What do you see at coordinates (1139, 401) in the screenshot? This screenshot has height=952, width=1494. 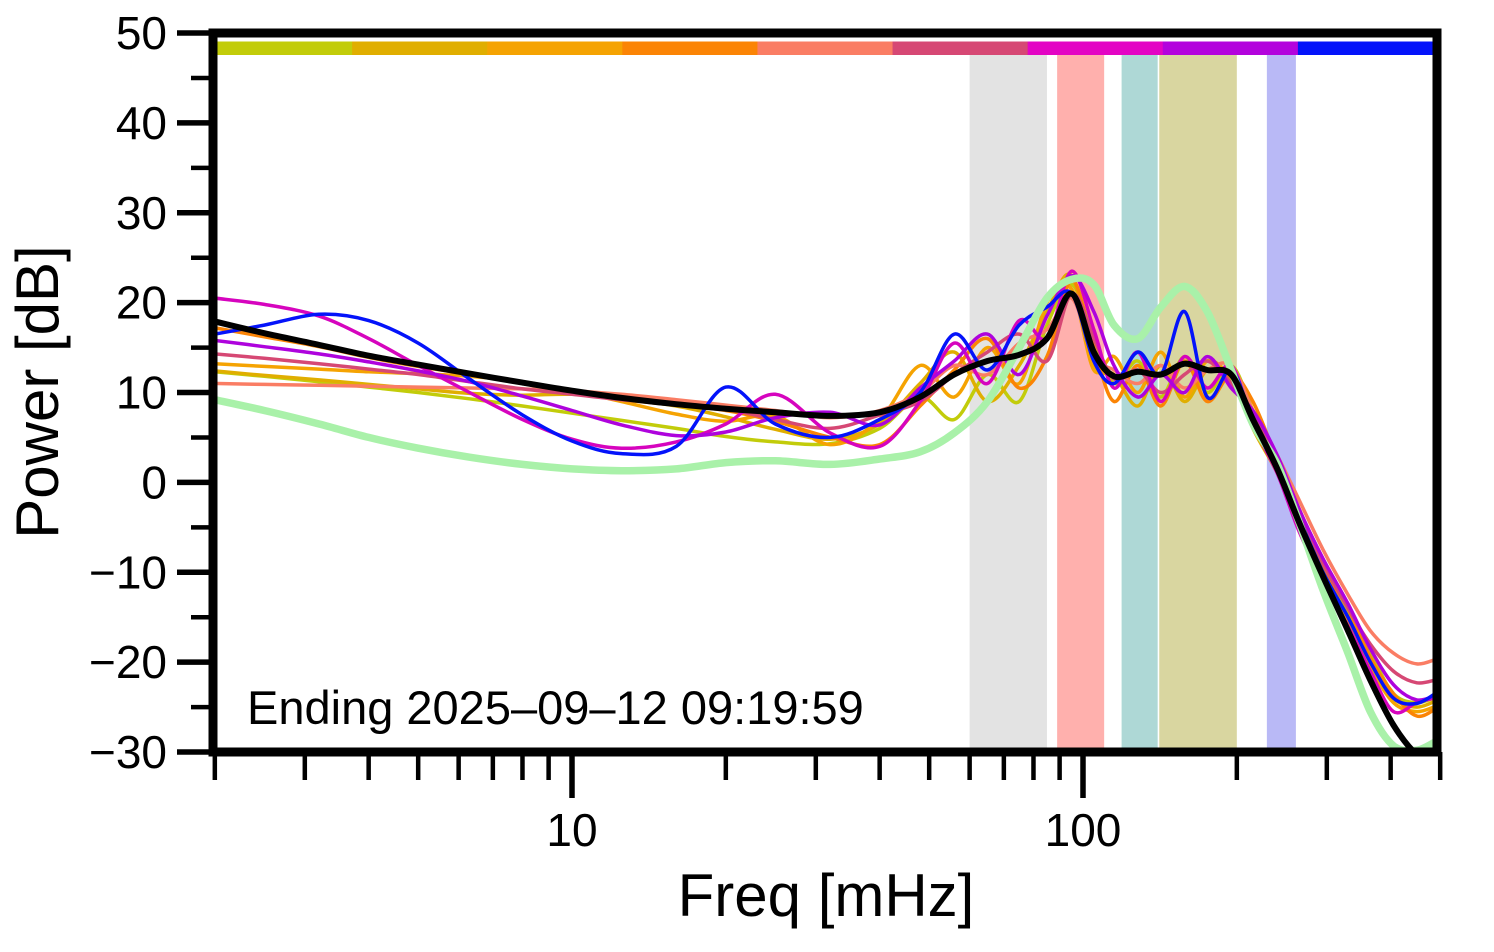 I see `band-teal` at bounding box center [1139, 401].